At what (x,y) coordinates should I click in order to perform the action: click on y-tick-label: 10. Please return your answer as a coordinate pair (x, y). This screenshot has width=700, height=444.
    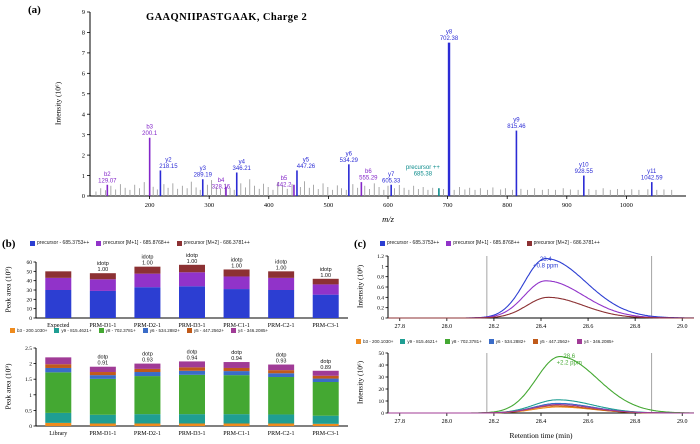
    Looking at the image, I should click on (30, 310).